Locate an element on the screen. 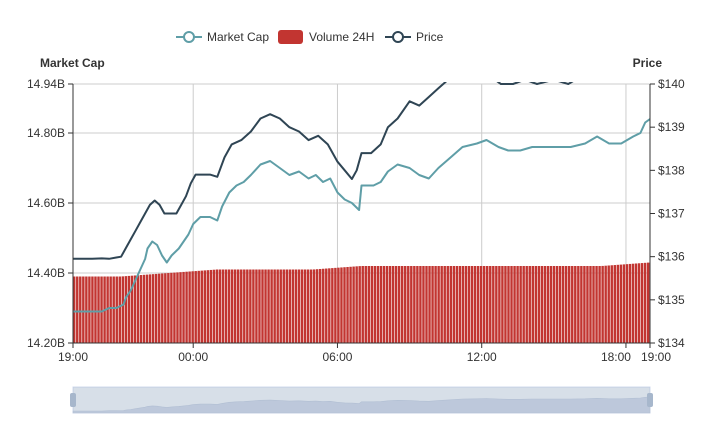 Image resolution: width=720 pixels, height=446 pixels. slider-right-handle is located at coordinates (650, 400).